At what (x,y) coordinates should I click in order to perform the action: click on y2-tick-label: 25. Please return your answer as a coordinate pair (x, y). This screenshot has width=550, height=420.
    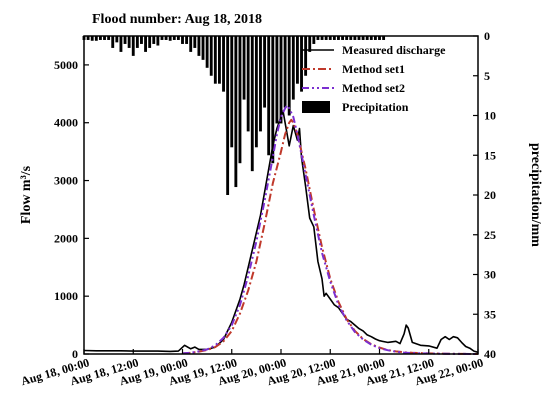
    Looking at the image, I should click on (490, 235).